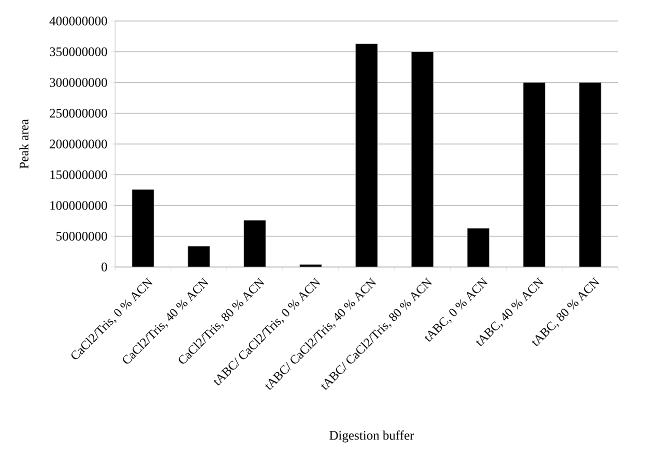 The image size is (648, 451). Describe the element at coordinates (79, 113) in the screenshot. I see `y-tick-label: 250000000` at that location.